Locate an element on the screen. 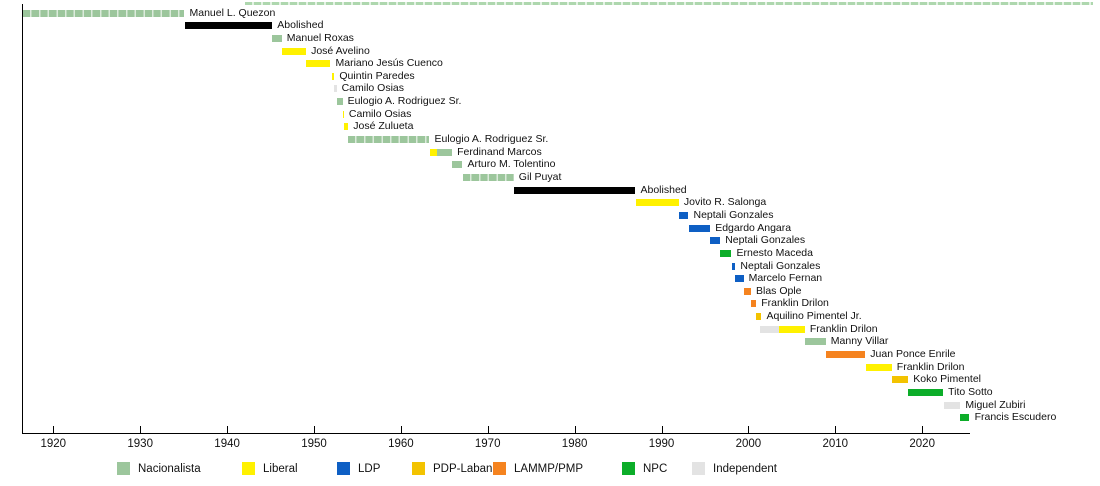 The width and height of the screenshot is (1100, 486). legend-item: Nacionalista is located at coordinates (159, 468).